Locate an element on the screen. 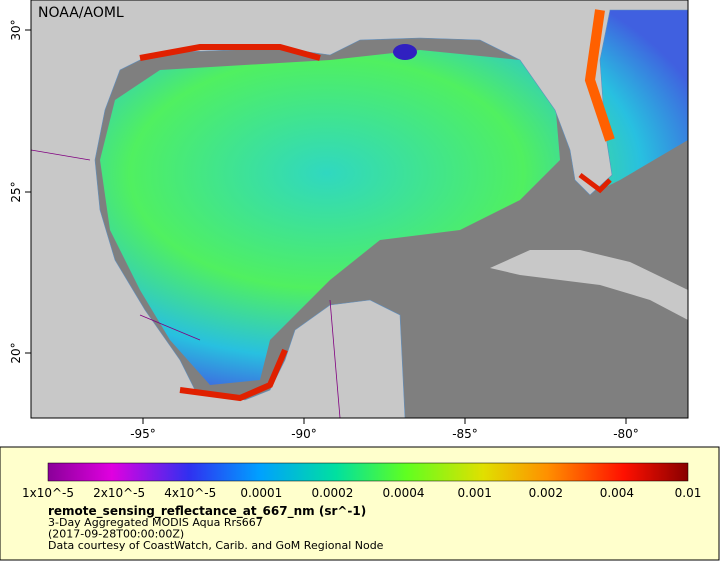  colorbar-label: 2x10^-5 is located at coordinates (119, 493).